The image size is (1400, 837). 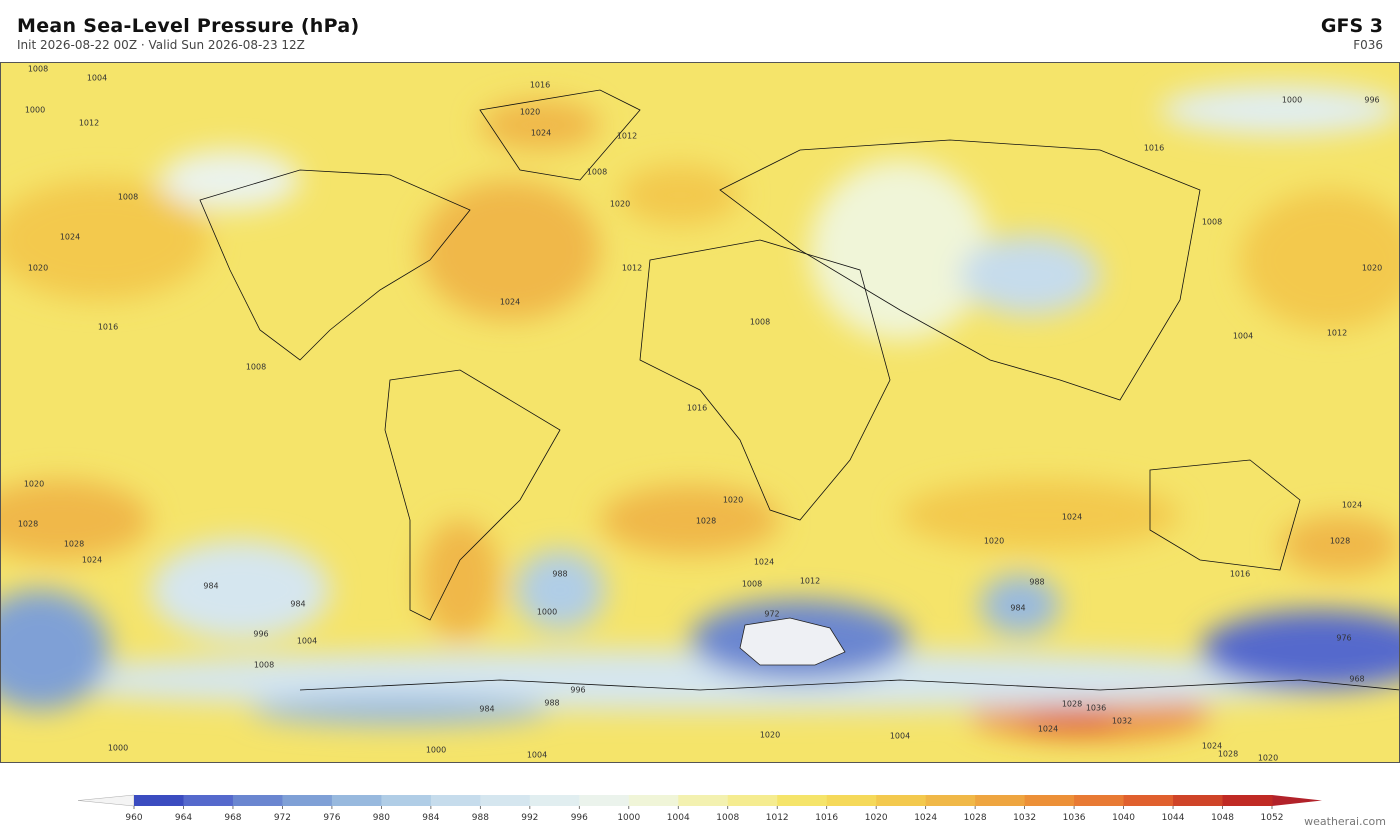 What do you see at coordinates (1123, 818) in the screenshot?
I see `colorbar-tick-label: 1040` at bounding box center [1123, 818].